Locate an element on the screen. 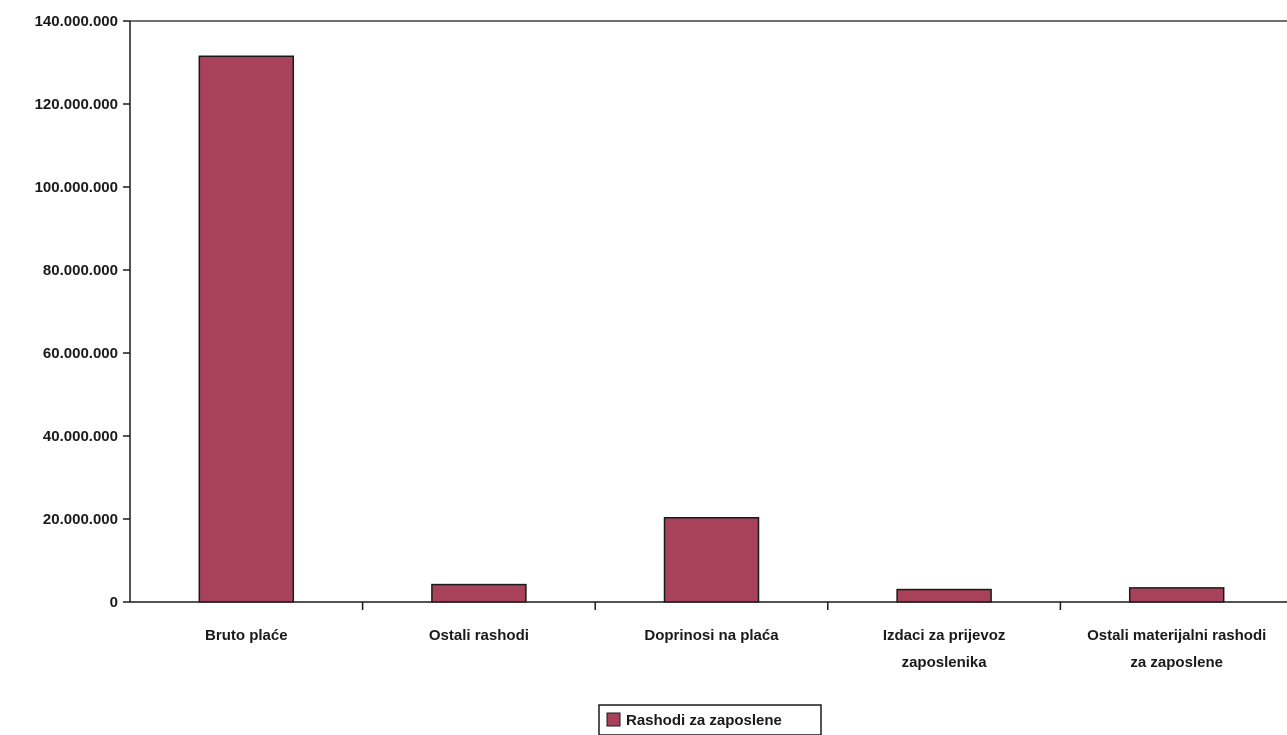 This screenshot has width=1287, height=735. y-tick-label: 80.000.000 is located at coordinates (80, 270).